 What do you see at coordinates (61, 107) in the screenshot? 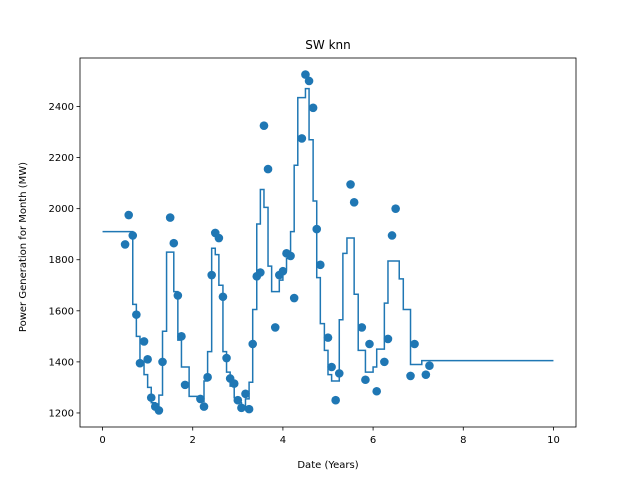
I see `y-tick-label: 2400` at bounding box center [61, 107].